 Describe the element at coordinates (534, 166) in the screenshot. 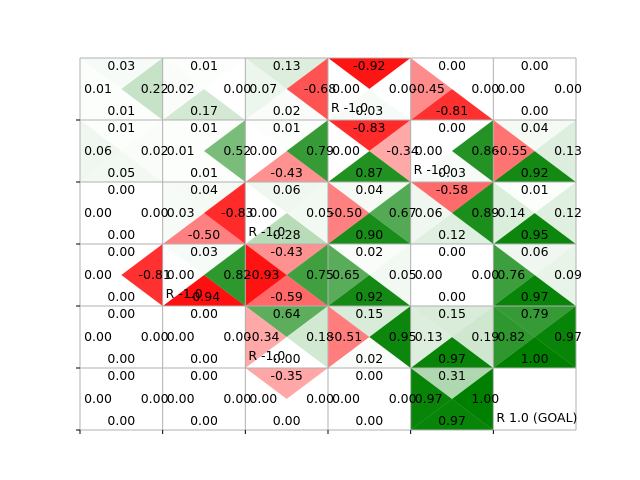

I see `q-triangle-down-r1c5` at that location.